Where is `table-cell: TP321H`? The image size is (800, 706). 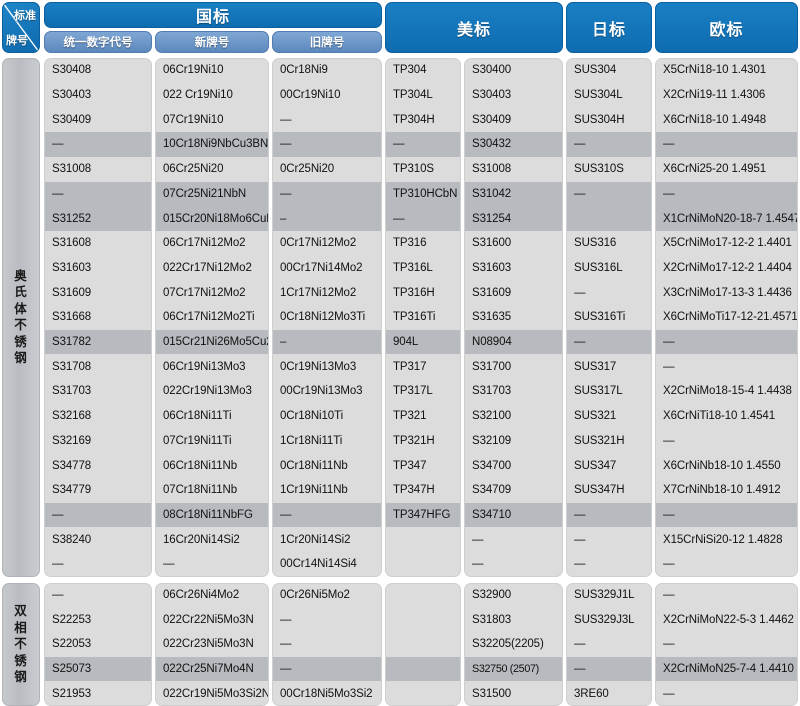
table-cell: TP321H is located at coordinates (414, 440).